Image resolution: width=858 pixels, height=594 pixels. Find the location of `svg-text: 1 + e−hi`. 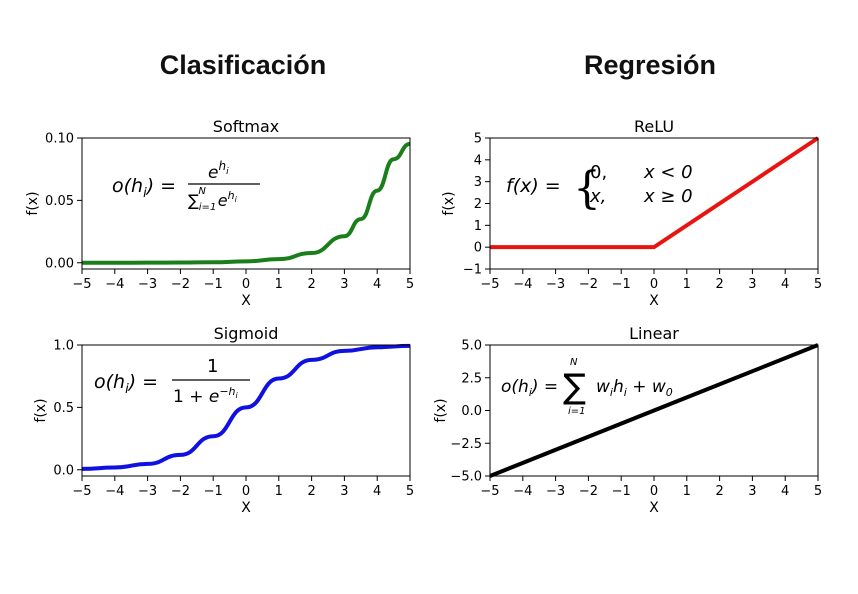

svg-text: 1 + e−hi is located at coordinates (206, 396).